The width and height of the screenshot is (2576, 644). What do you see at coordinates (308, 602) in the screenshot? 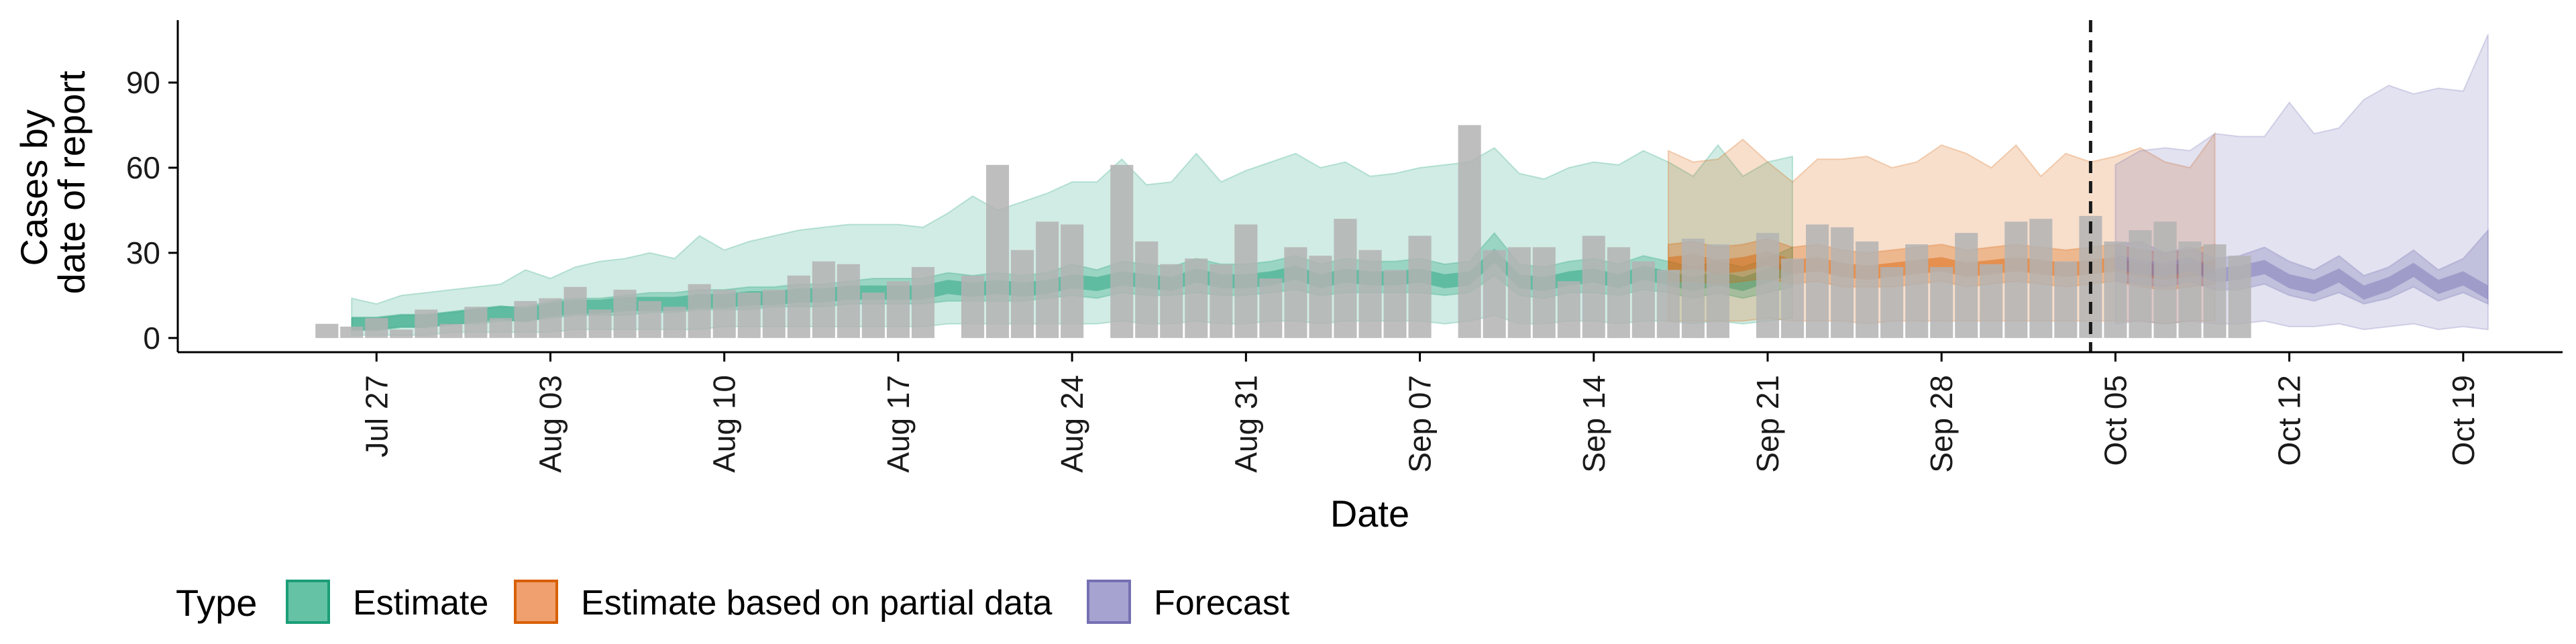
I see `legend-swatch-estimate` at bounding box center [308, 602].